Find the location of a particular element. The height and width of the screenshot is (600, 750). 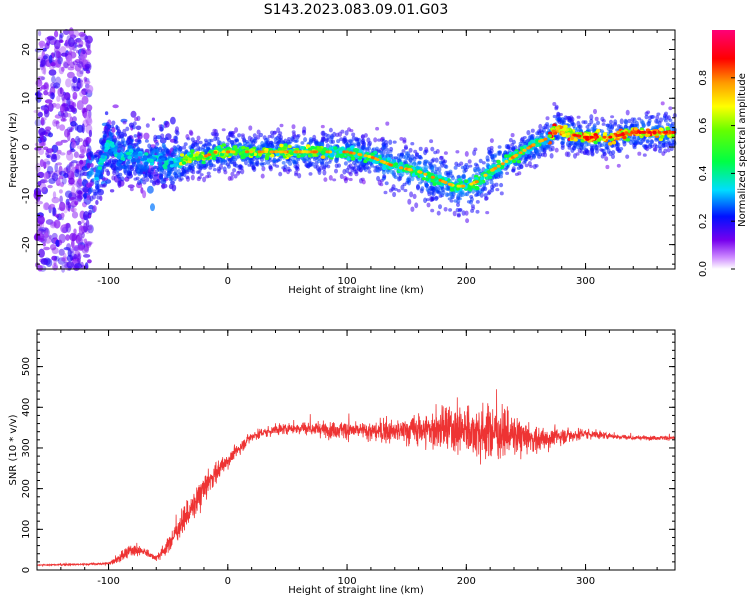

snr-x-axis-label: Height of straight line (km) is located at coordinates (356, 590).